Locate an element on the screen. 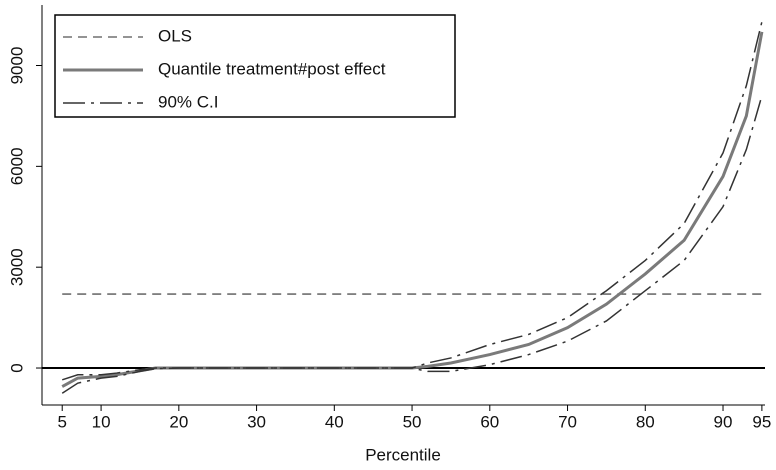  x-axis-label: Percentile is located at coordinates (403, 454).